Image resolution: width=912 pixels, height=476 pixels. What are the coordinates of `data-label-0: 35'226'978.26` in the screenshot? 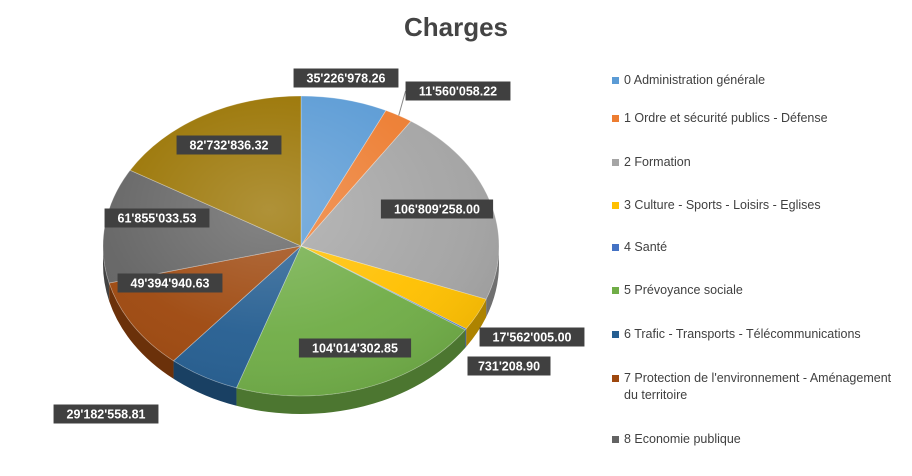 It's located at (346, 78).